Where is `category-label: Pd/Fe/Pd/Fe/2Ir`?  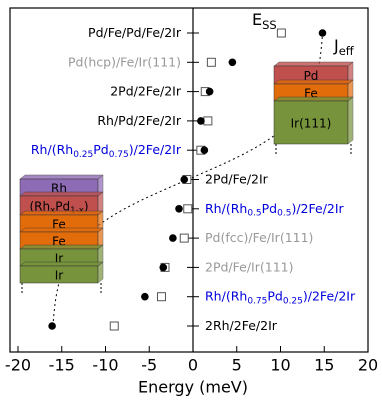
category-label: Pd/Fe/Pd/Fe/2Ir is located at coordinates (135, 32).